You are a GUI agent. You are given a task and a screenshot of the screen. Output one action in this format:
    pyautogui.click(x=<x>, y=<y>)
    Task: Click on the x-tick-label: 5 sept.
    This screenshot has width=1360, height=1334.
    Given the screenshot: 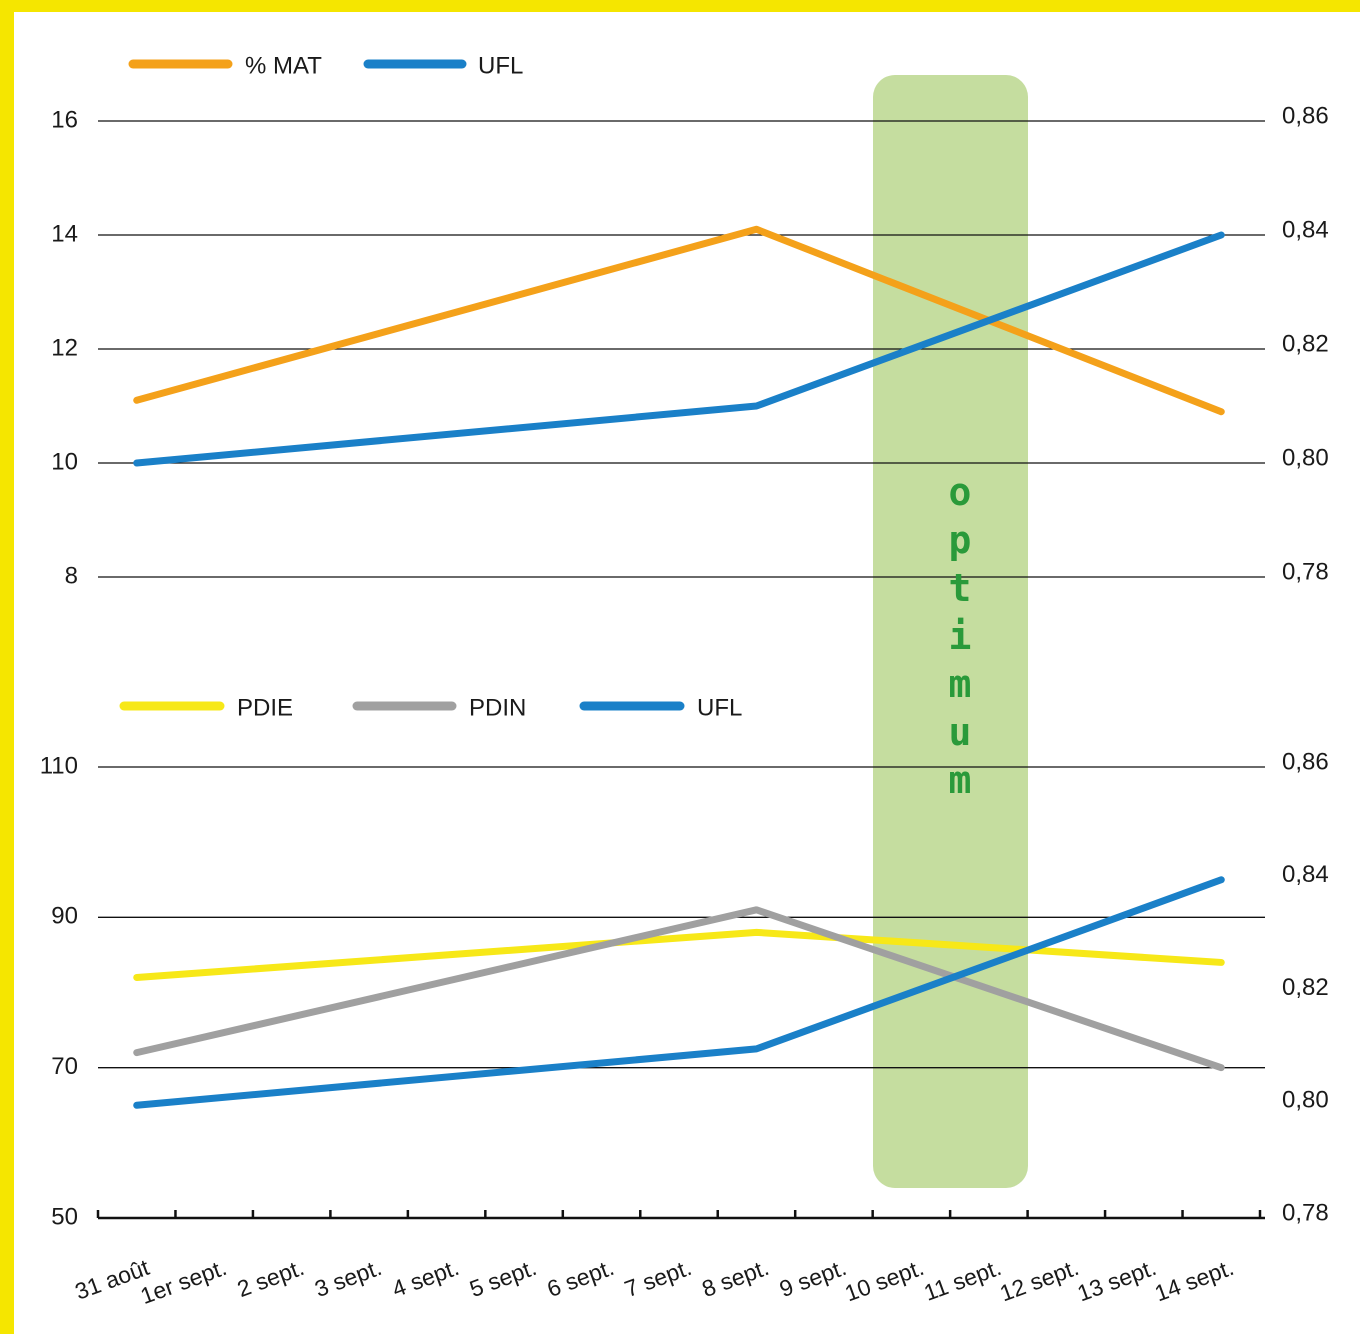 What is the action you would take?
    pyautogui.click(x=503, y=1278)
    